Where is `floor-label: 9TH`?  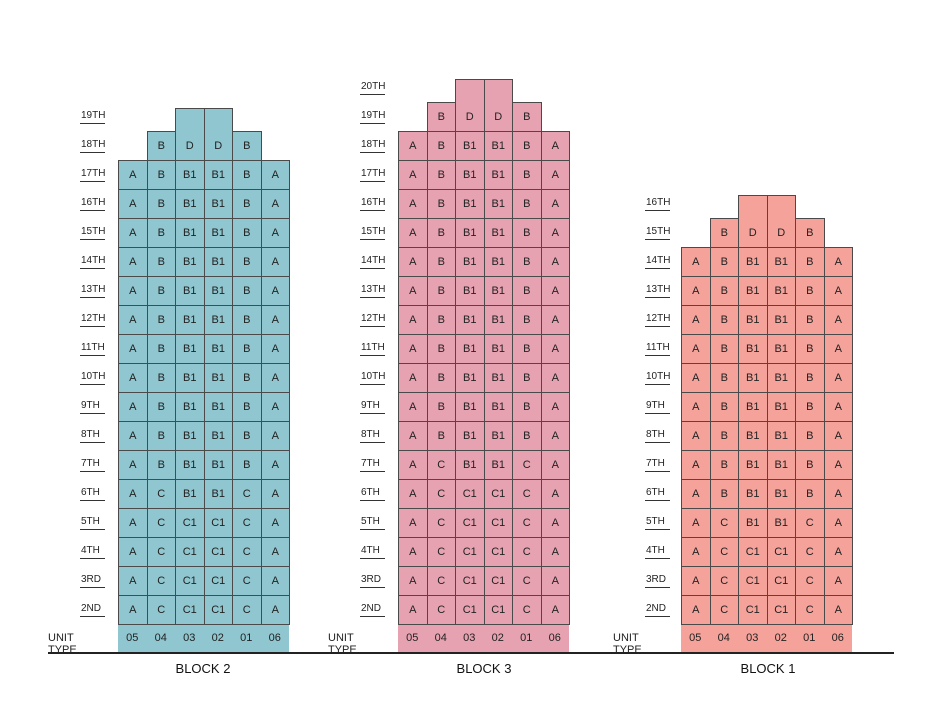 floor-label: 9TH is located at coordinates (372, 407).